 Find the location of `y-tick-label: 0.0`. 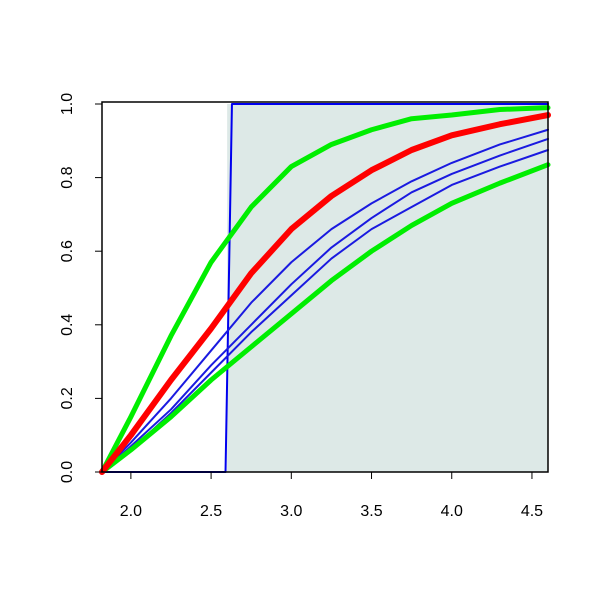

y-tick-label: 0.0 is located at coordinates (67, 472).